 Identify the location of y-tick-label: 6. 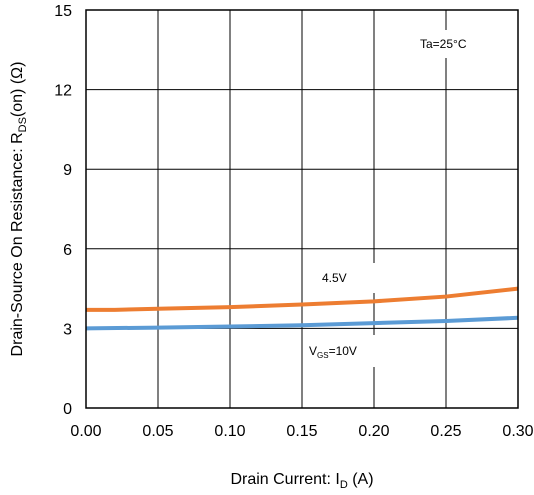
(67, 250).